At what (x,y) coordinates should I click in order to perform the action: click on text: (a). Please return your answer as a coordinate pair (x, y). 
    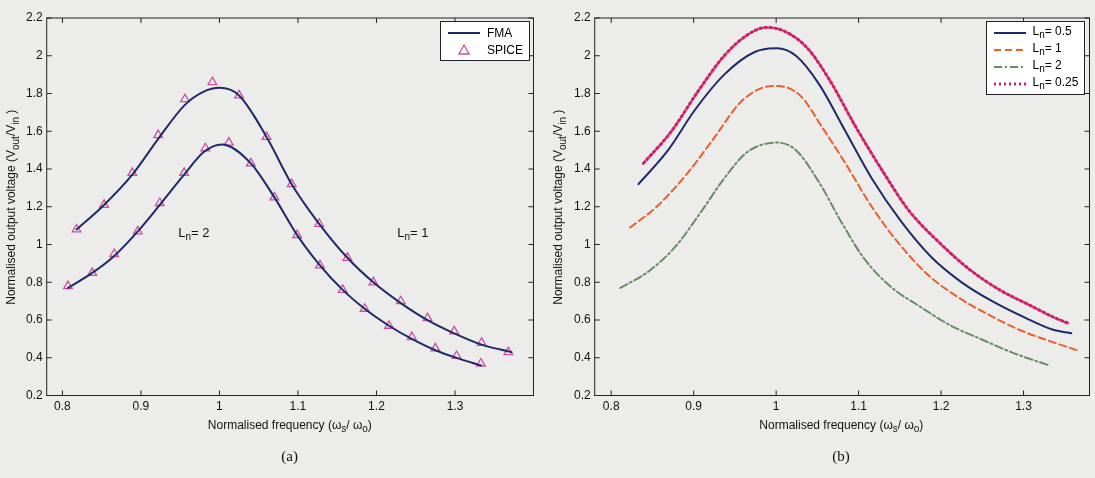
    Looking at the image, I should click on (289, 456).